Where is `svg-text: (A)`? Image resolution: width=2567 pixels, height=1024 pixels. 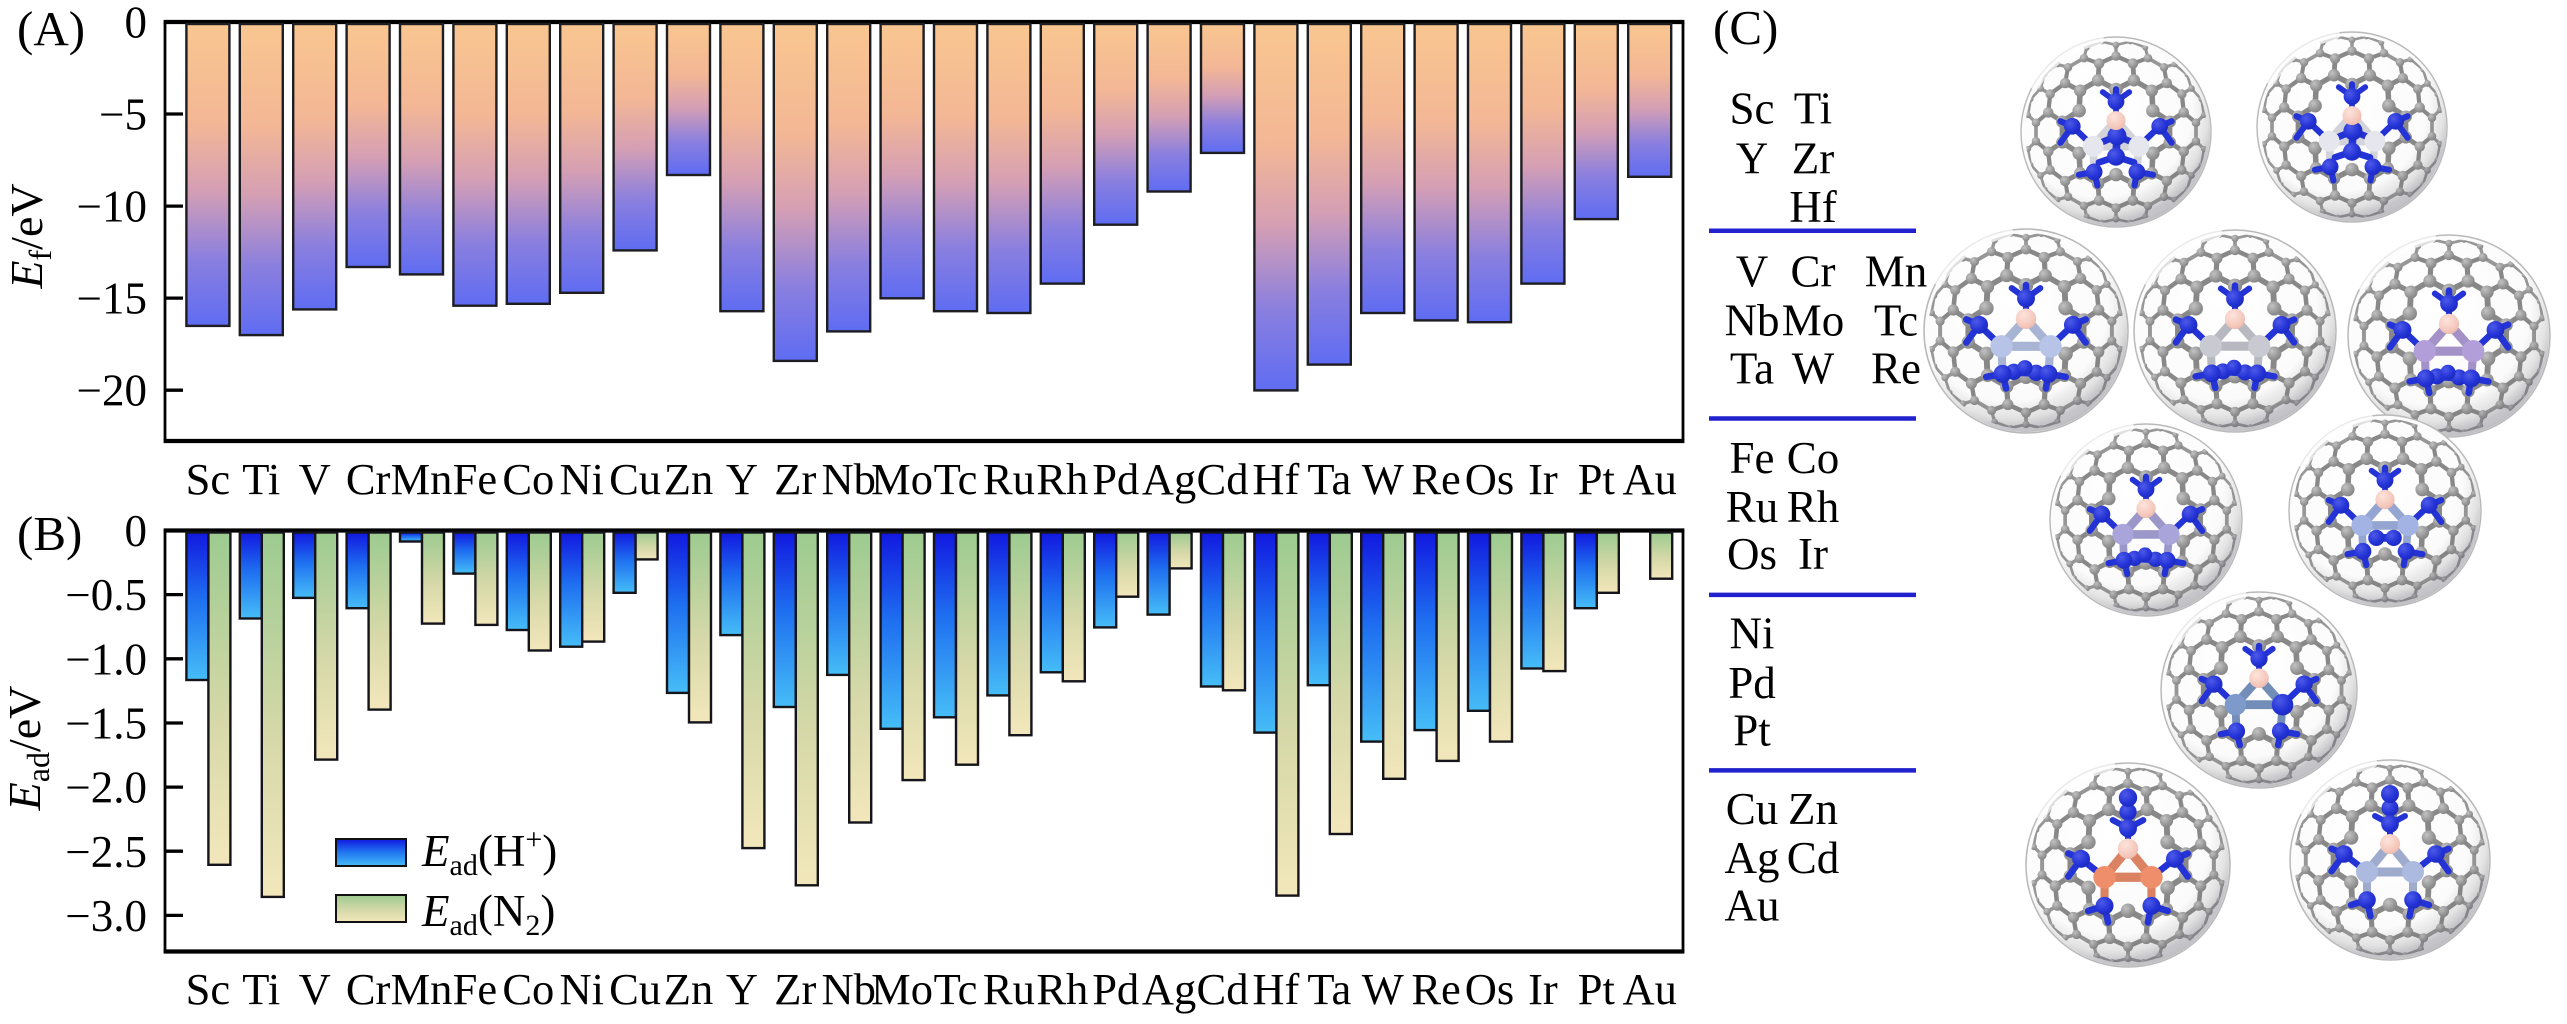
svg-text: (A) is located at coordinates (51, 28).